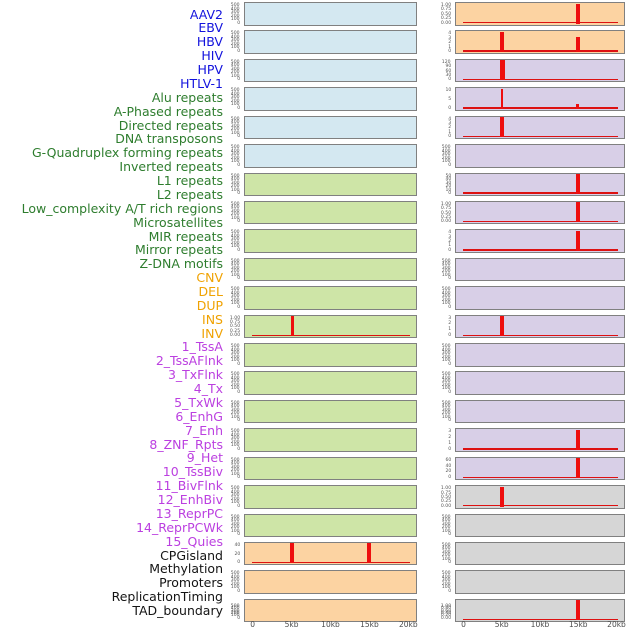 The height and width of the screenshot is (630, 630). What do you see at coordinates (443, 611) in the screenshot?
I see `y-axis-ticks: 1.00 0.80 0.60 0.40 0.20 0.00` at bounding box center [443, 611].